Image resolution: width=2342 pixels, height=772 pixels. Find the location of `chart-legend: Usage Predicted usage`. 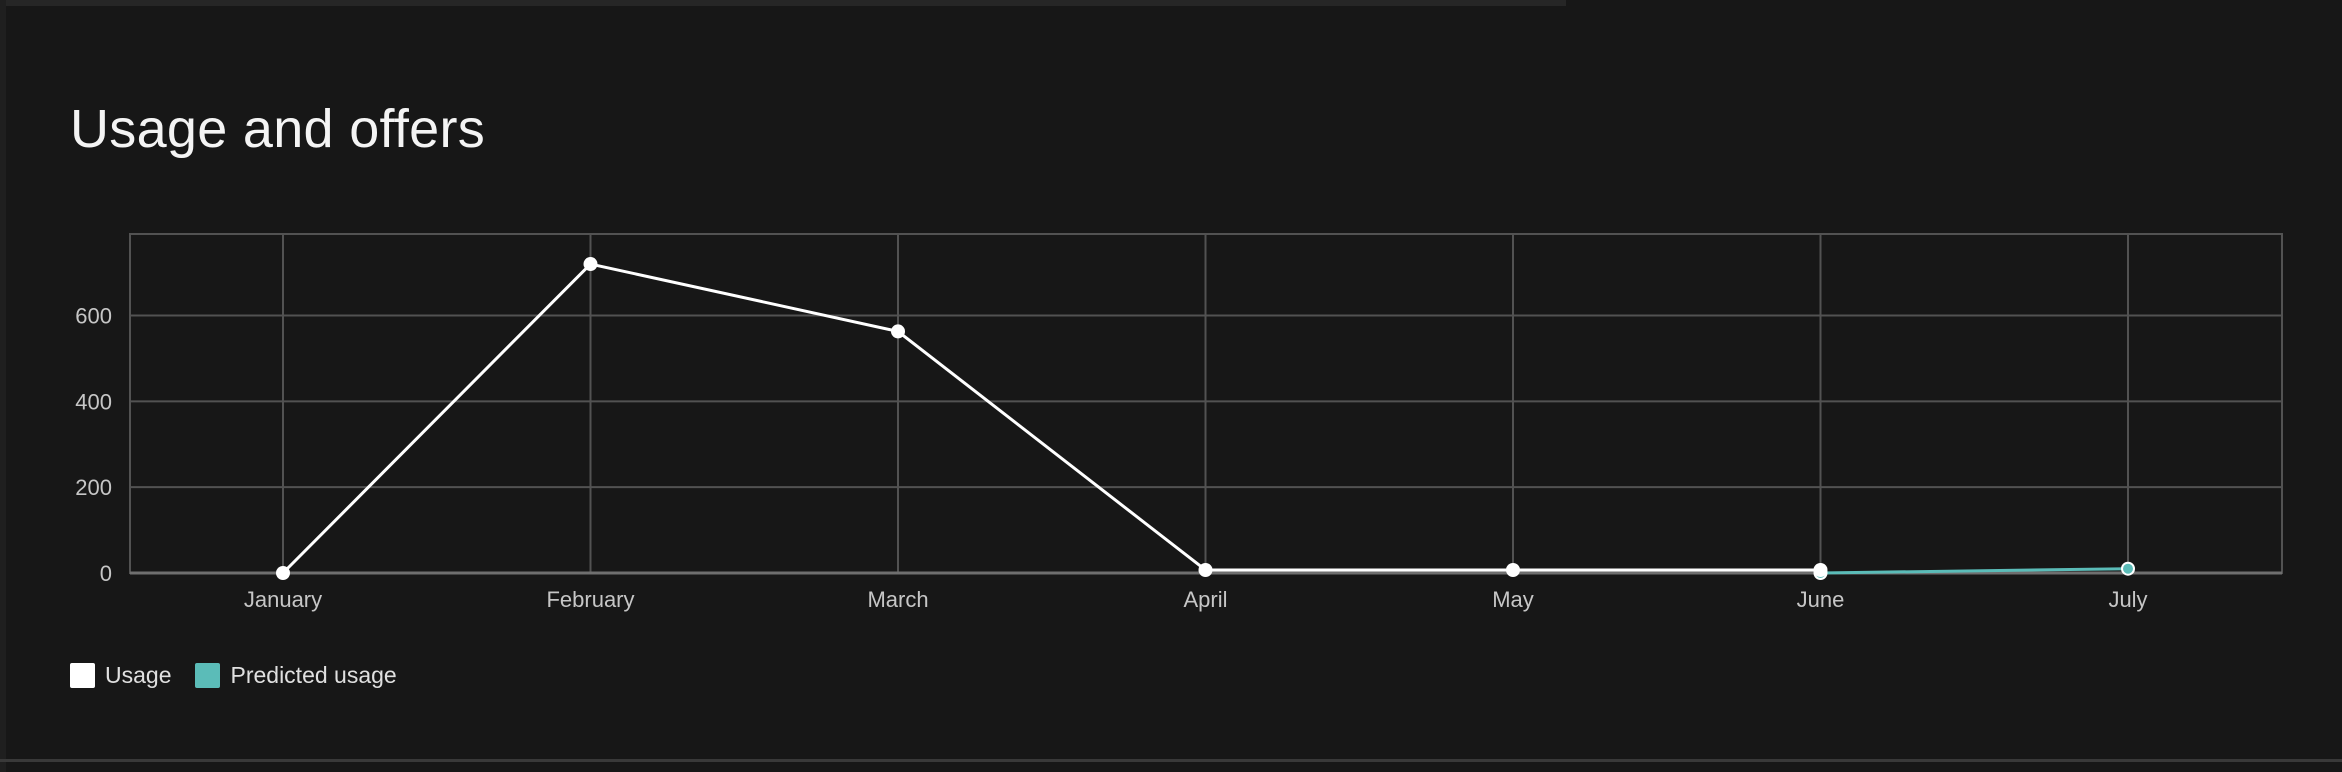

chart-legend: Usage Predicted usage is located at coordinates (233, 675).